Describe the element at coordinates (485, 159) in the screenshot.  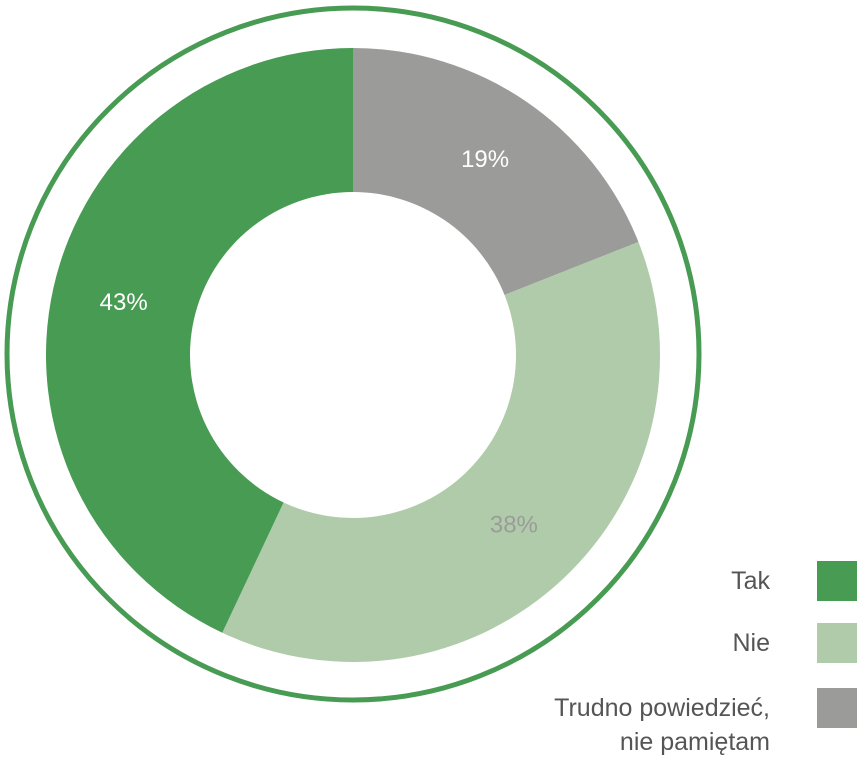
I see `value-label: 19%` at that location.